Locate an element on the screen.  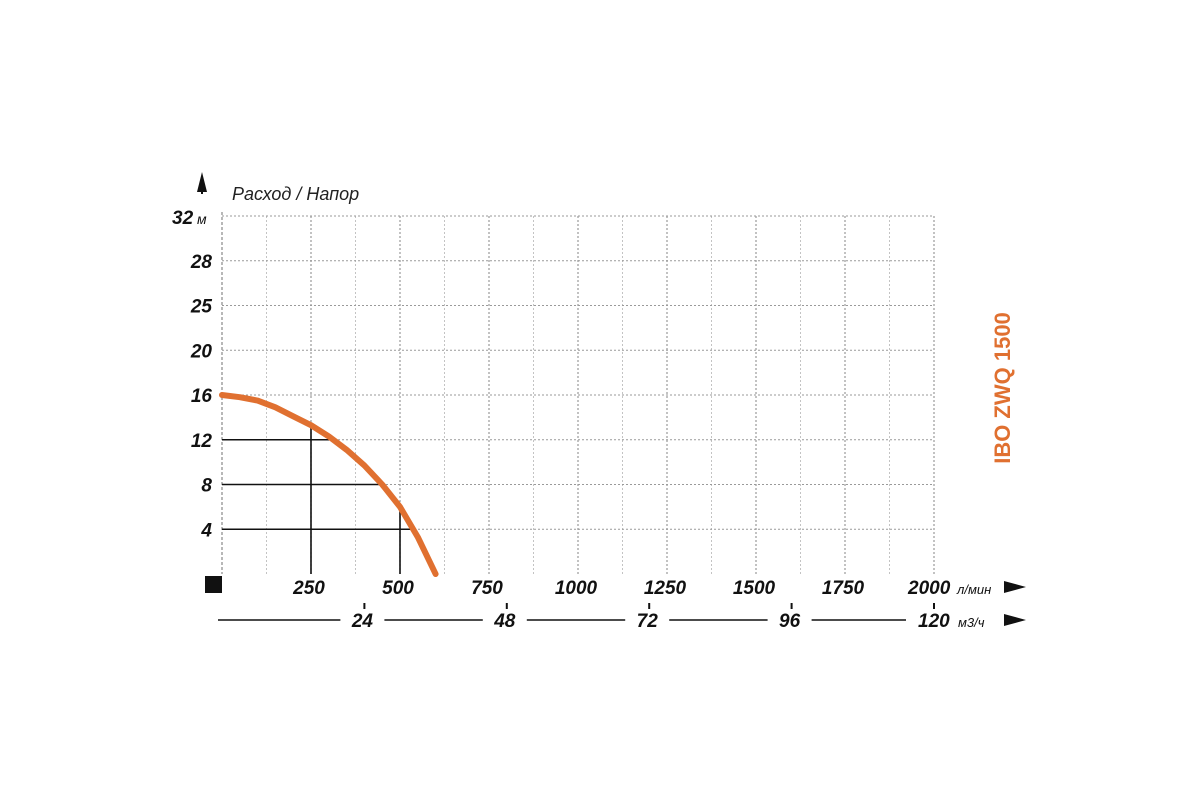
x-tick-label-last: 2000 is located at coordinates (929, 588).